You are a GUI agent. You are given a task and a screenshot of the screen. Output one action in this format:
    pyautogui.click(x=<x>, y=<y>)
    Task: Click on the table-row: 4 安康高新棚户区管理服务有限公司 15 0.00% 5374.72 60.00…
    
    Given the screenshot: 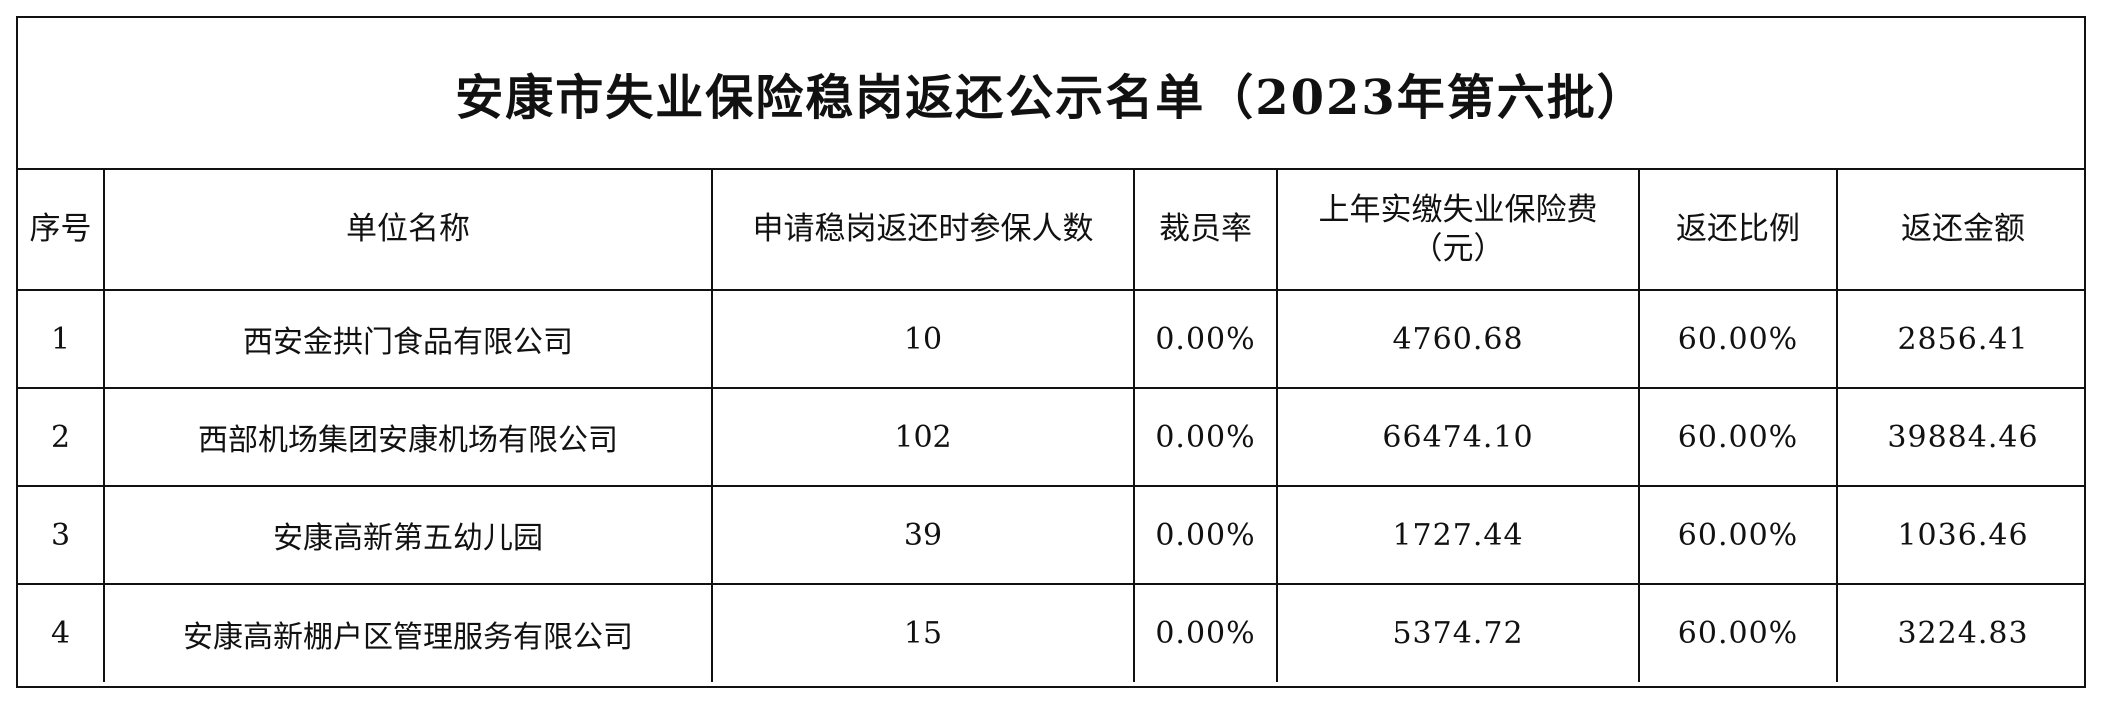 What is the action you would take?
    pyautogui.click(x=1051, y=633)
    